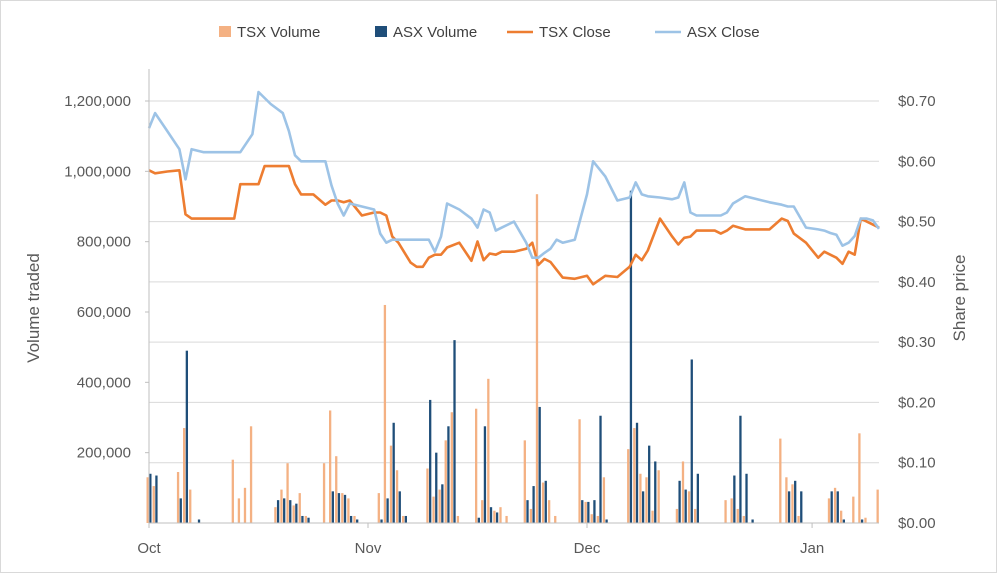 This screenshot has height=574, width=997. What do you see at coordinates (97, 101) in the screenshot?
I see `y-left-tick-label: 1,200,000` at bounding box center [97, 101].